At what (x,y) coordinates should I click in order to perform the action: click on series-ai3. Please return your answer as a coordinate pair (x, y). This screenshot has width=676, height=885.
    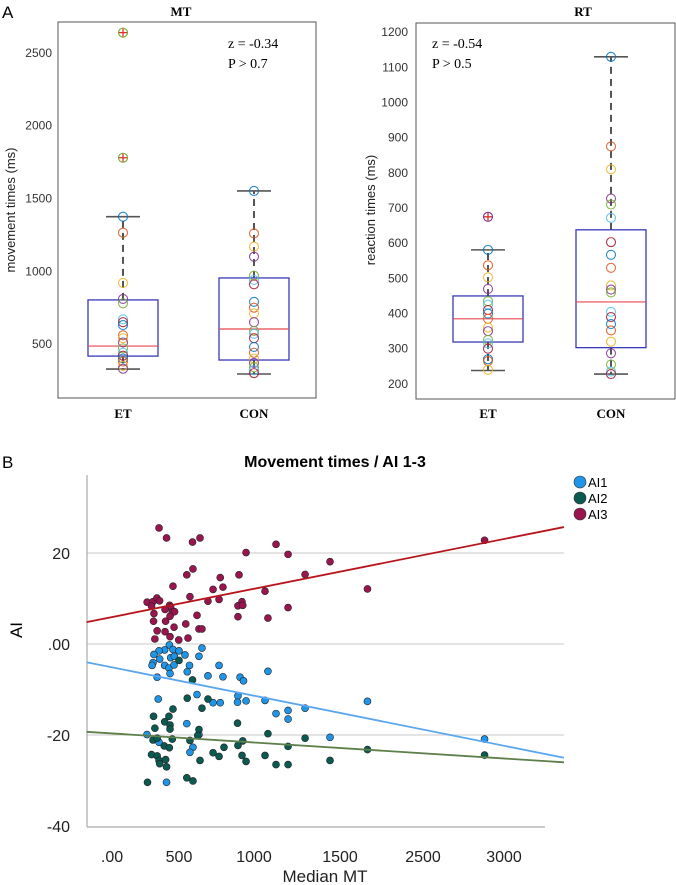
    Looking at the image, I should click on (316, 584).